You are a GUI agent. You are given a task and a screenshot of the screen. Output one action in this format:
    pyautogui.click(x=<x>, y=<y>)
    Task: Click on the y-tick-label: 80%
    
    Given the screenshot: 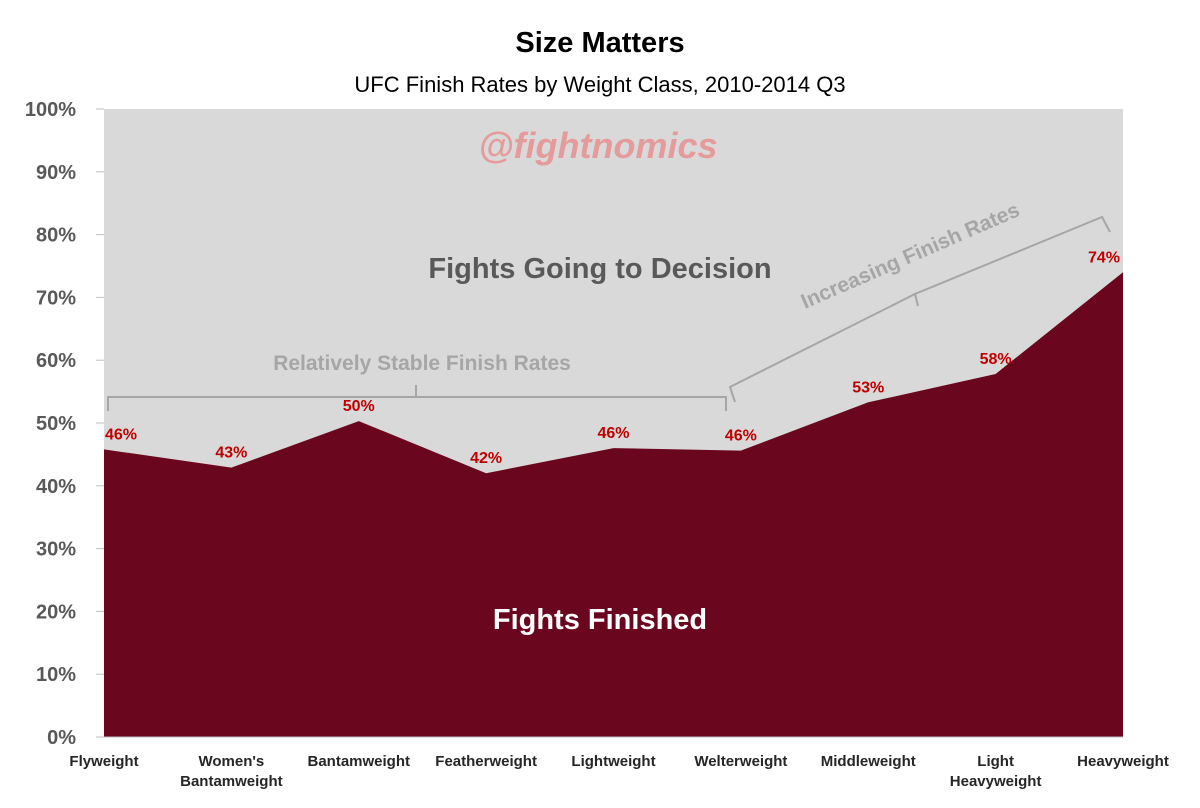 What is the action you would take?
    pyautogui.click(x=56, y=236)
    